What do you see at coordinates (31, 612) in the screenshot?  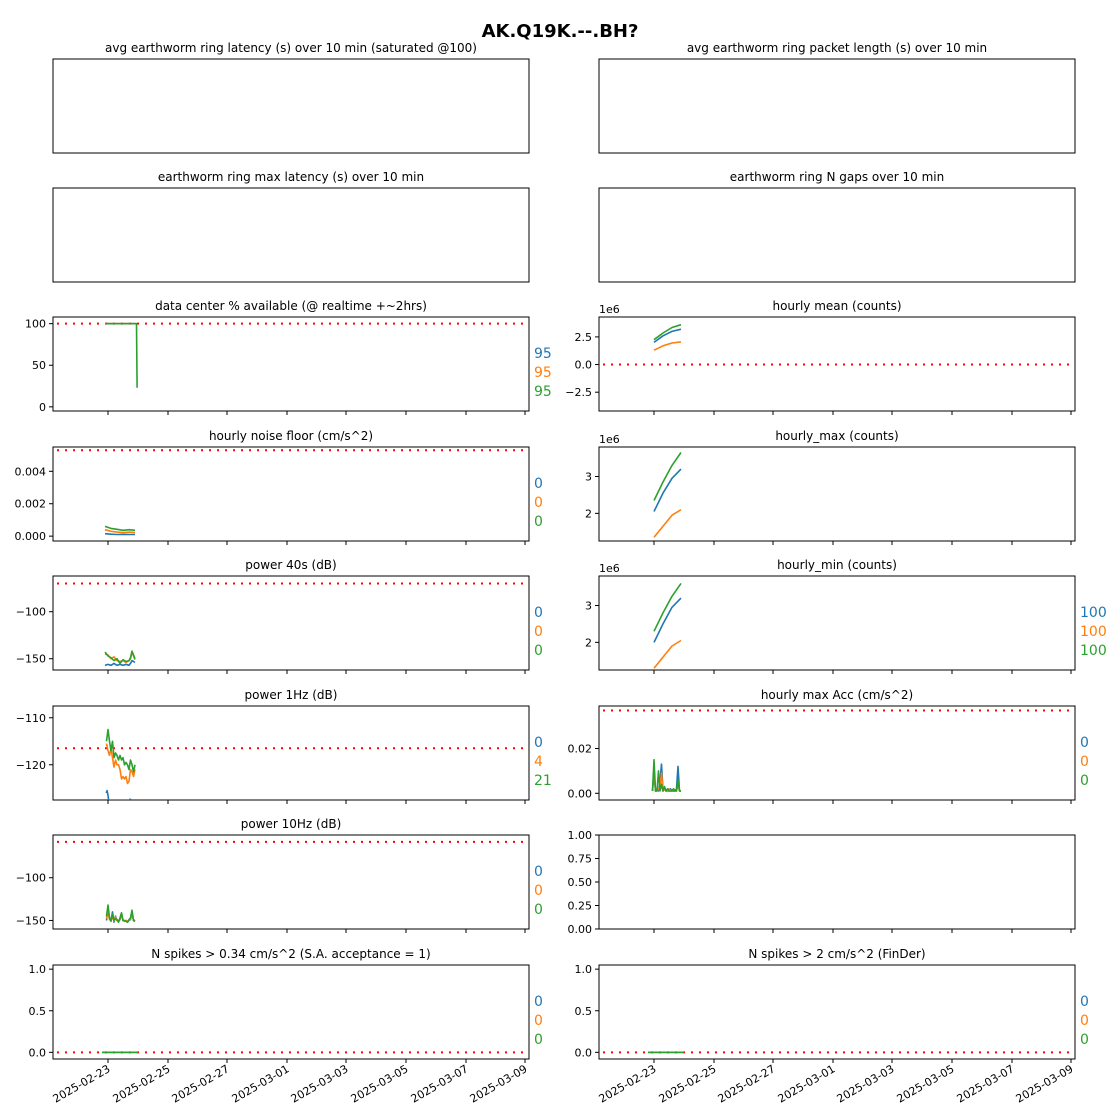 I see `y-tick-label: −100` at bounding box center [31, 612].